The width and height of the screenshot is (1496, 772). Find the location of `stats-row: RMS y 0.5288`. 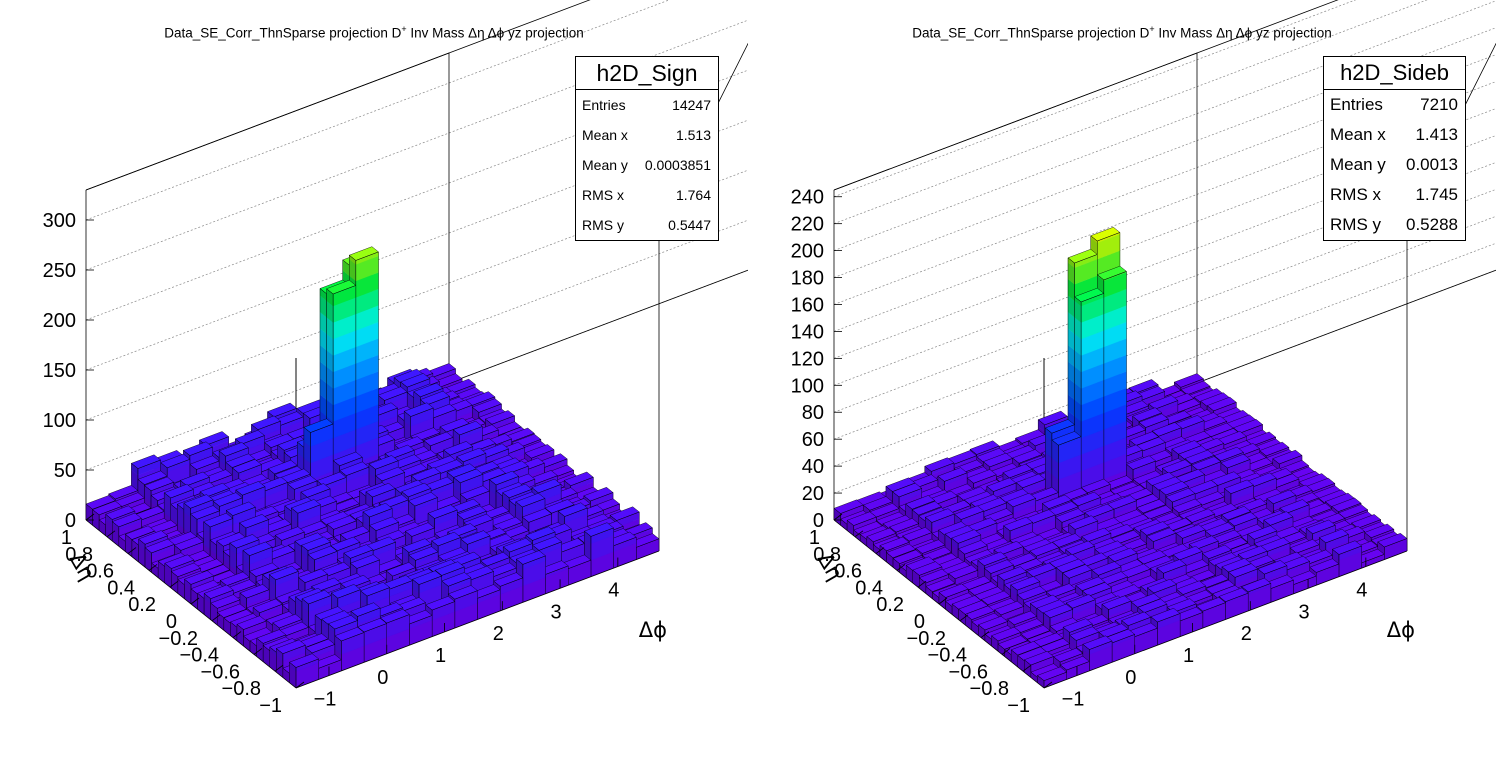

stats-row: RMS y 0.5288 is located at coordinates (1394, 224).